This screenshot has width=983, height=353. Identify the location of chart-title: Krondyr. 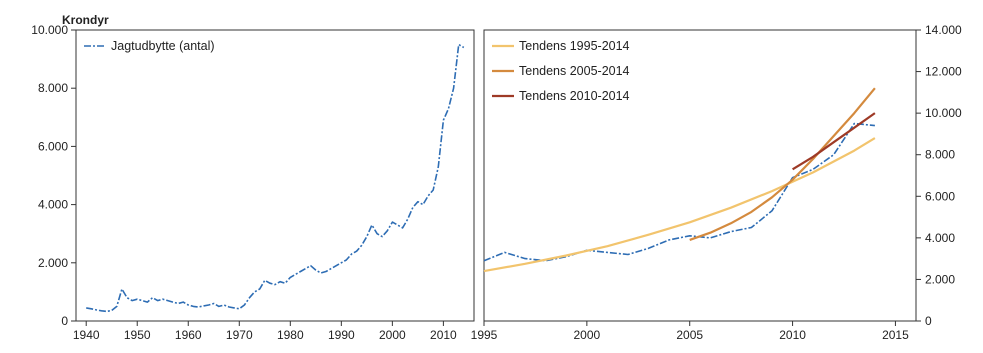
(85, 20).